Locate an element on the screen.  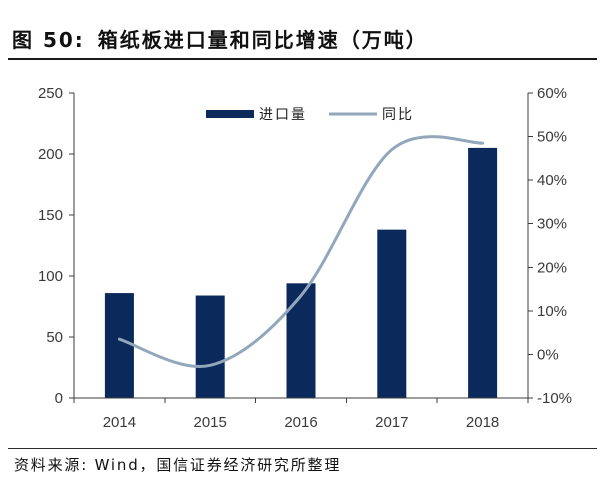
right-y-tick-label: 40% is located at coordinates (552, 180).